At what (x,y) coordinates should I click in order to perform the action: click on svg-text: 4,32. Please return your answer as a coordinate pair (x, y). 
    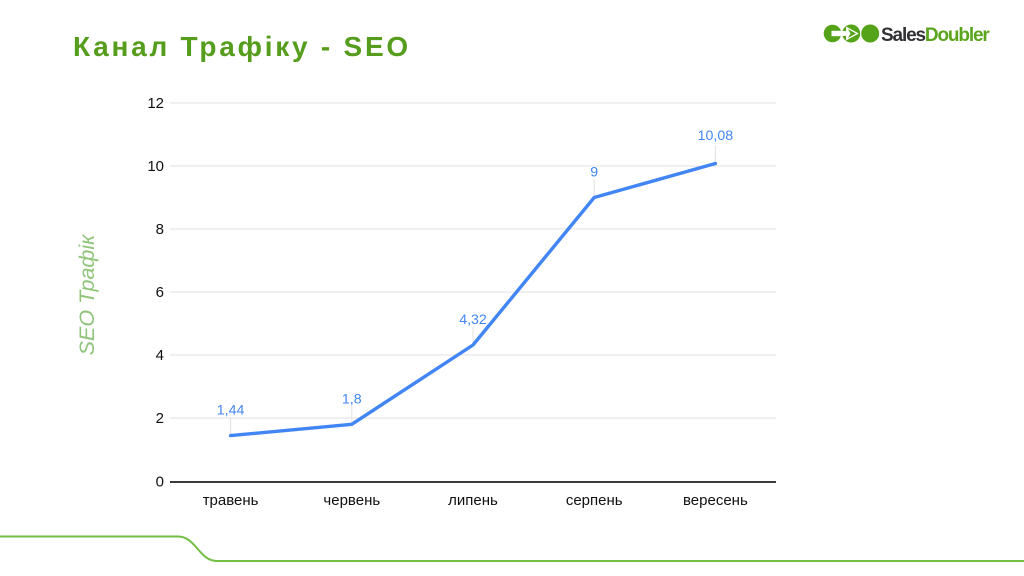
    Looking at the image, I should click on (473, 320).